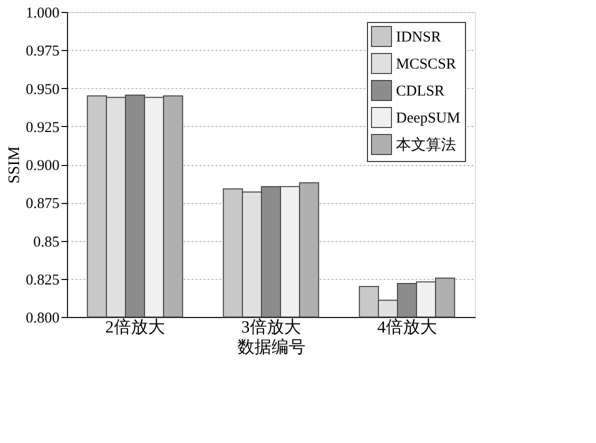 Image resolution: width=596 pixels, height=443 pixels. Describe the element at coordinates (135, 327) in the screenshot. I see `x-tick-label: 2倍放大` at that location.